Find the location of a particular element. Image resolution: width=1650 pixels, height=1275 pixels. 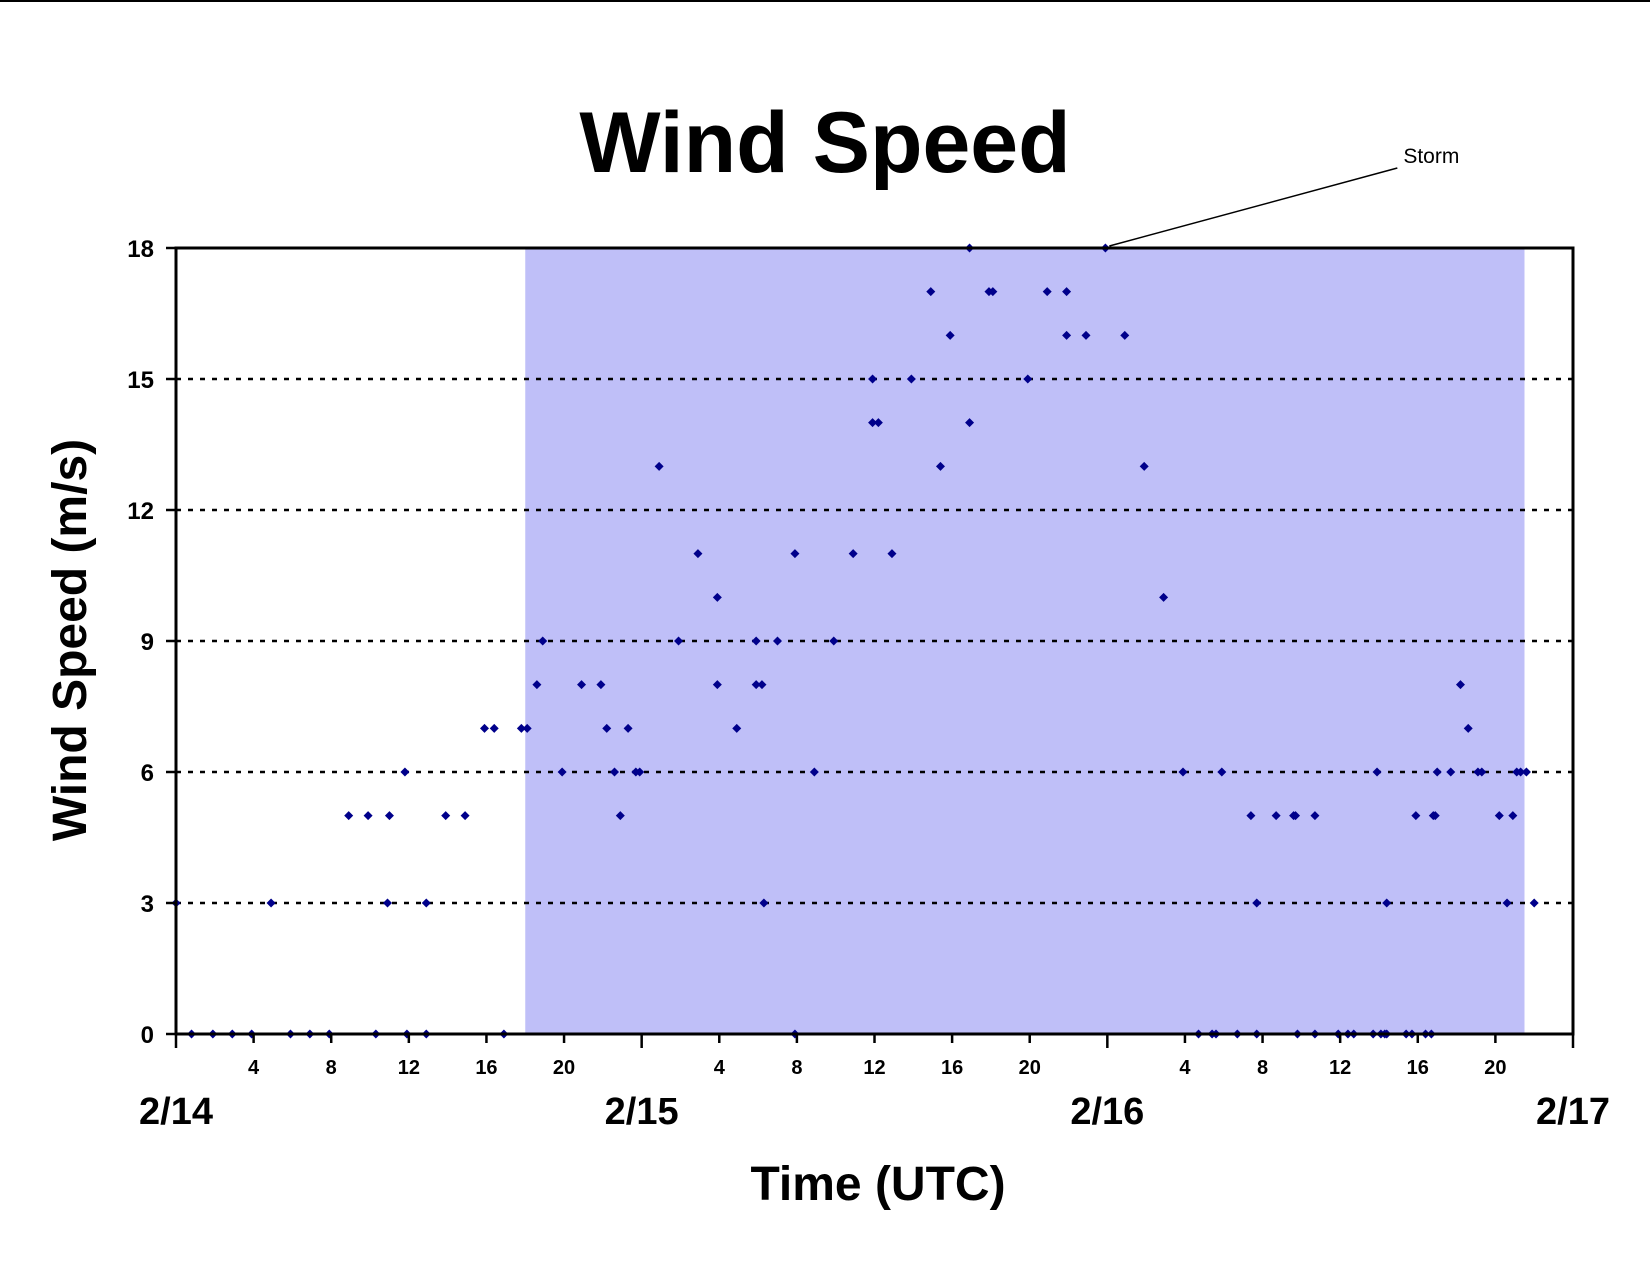

y-tick-label: 0 is located at coordinates (147, 1035).